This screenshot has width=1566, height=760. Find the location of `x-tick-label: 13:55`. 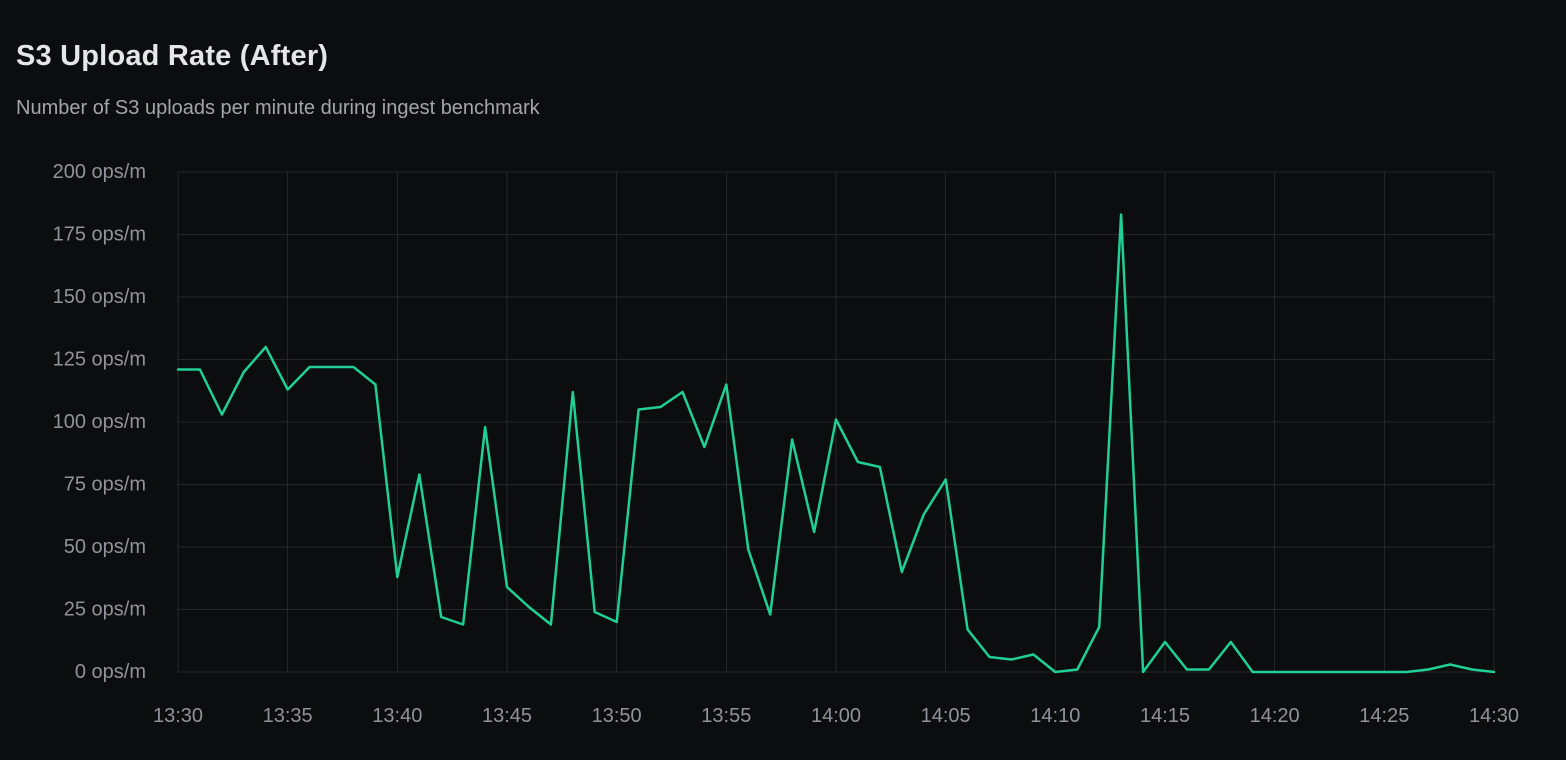

x-tick-label: 13:55 is located at coordinates (726, 716).